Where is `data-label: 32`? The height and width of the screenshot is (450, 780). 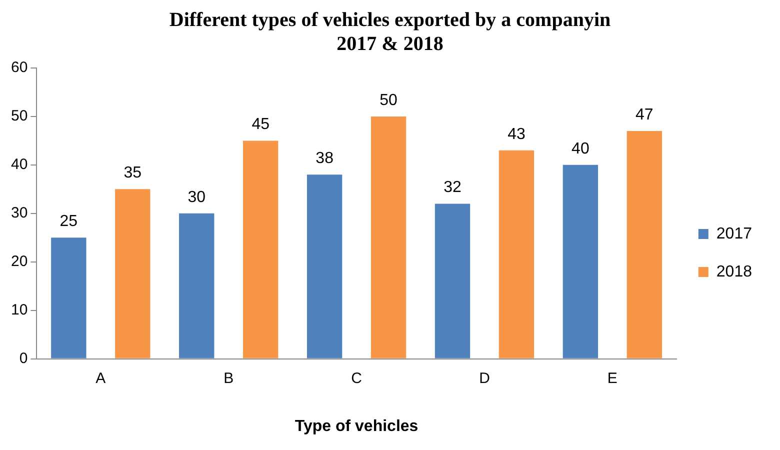 data-label: 32 is located at coordinates (453, 187).